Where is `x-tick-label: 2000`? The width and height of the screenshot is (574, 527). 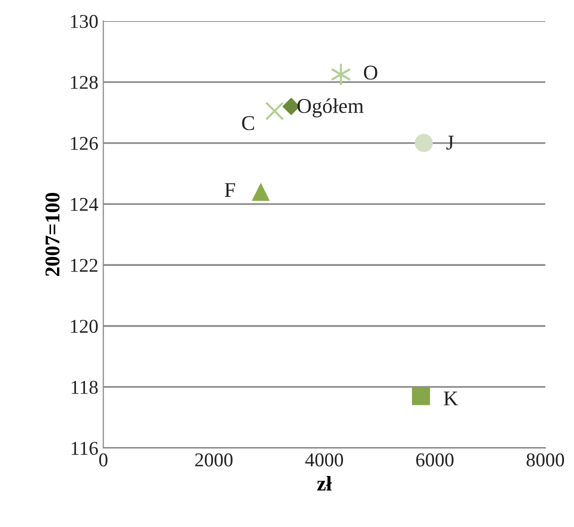 x-tick-label: 2000 is located at coordinates (214, 459).